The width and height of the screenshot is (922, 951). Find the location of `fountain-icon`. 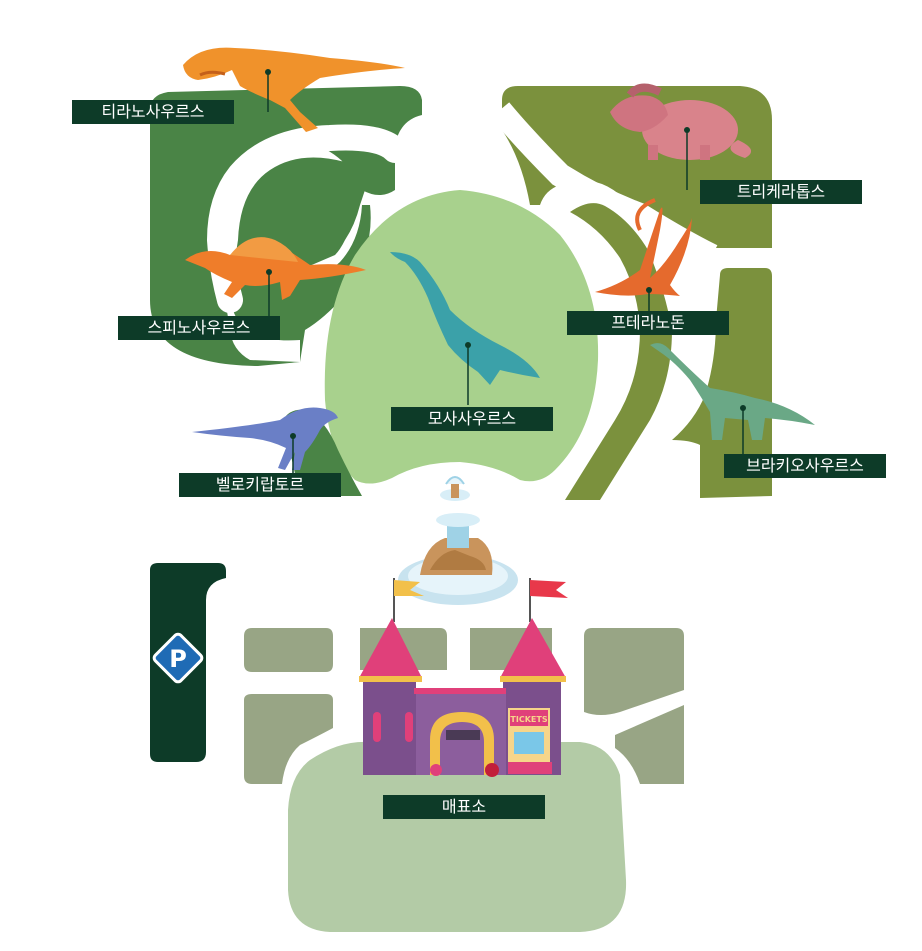

fountain-icon is located at coordinates (458, 540).